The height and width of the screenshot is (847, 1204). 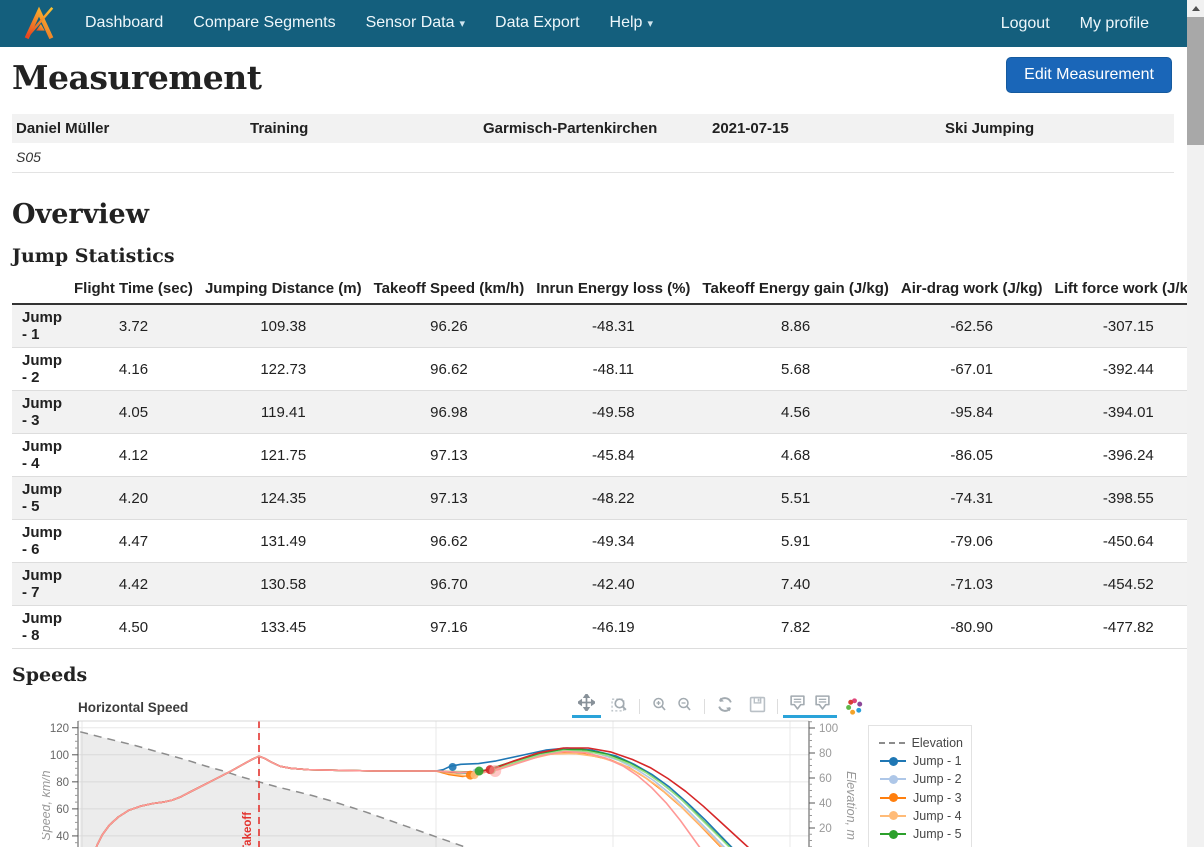 What do you see at coordinates (42, 455) in the screenshot?
I see `row-label: Jump - 4` at bounding box center [42, 455].